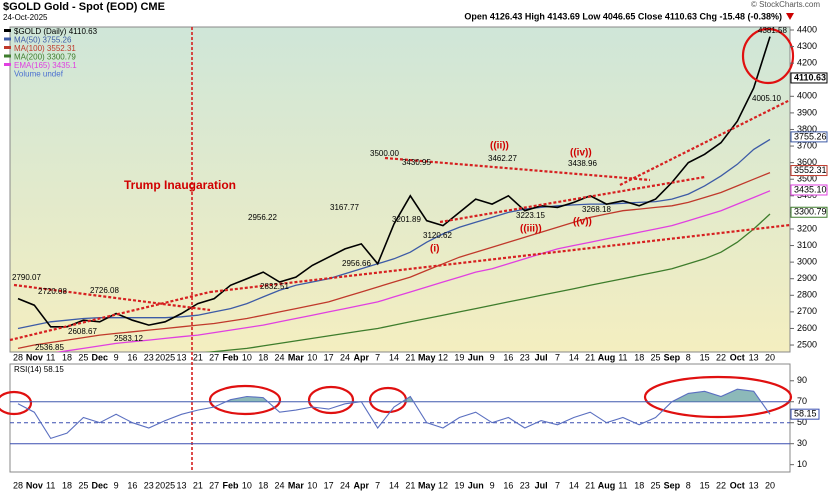  What do you see at coordinates (581, 153) in the screenshot?
I see `wave-label: ((iv))` at bounding box center [581, 153].